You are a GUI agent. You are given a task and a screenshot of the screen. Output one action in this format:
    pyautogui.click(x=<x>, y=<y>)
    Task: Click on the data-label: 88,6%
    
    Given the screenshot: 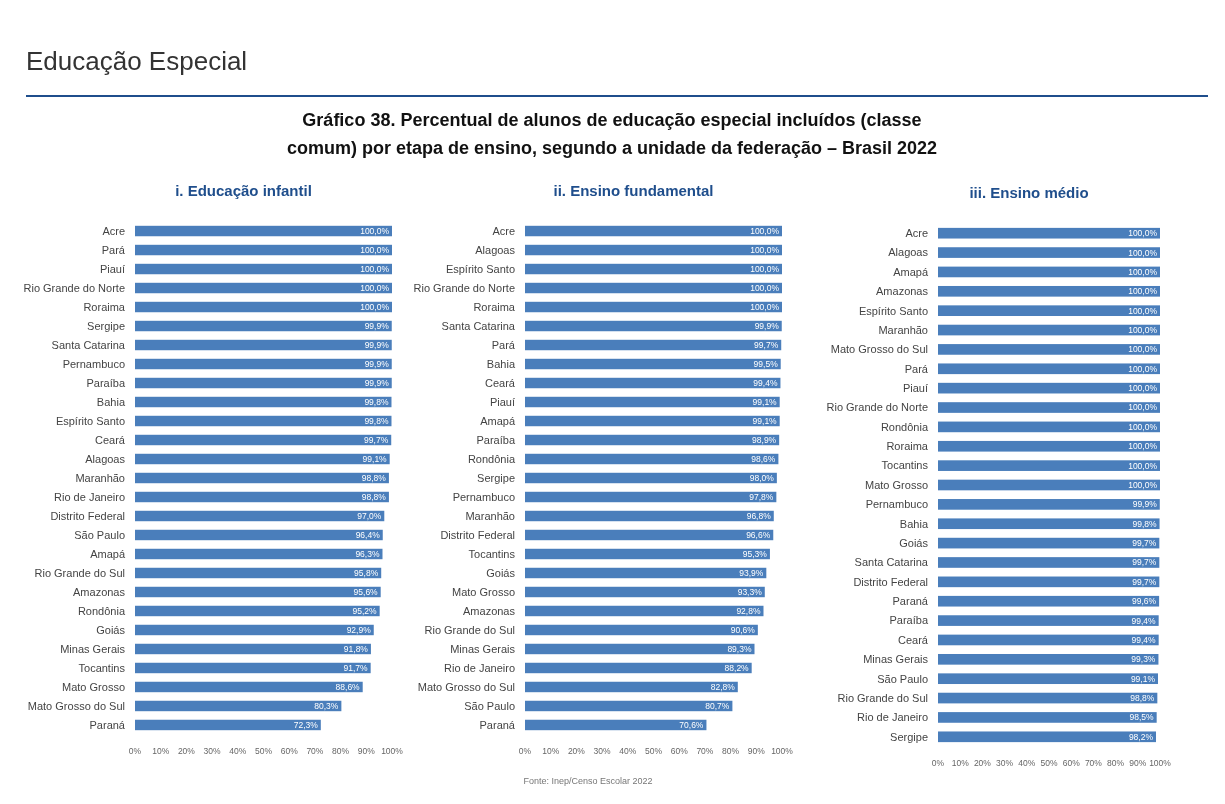 What is the action you would take?
    pyautogui.click(x=348, y=686)
    